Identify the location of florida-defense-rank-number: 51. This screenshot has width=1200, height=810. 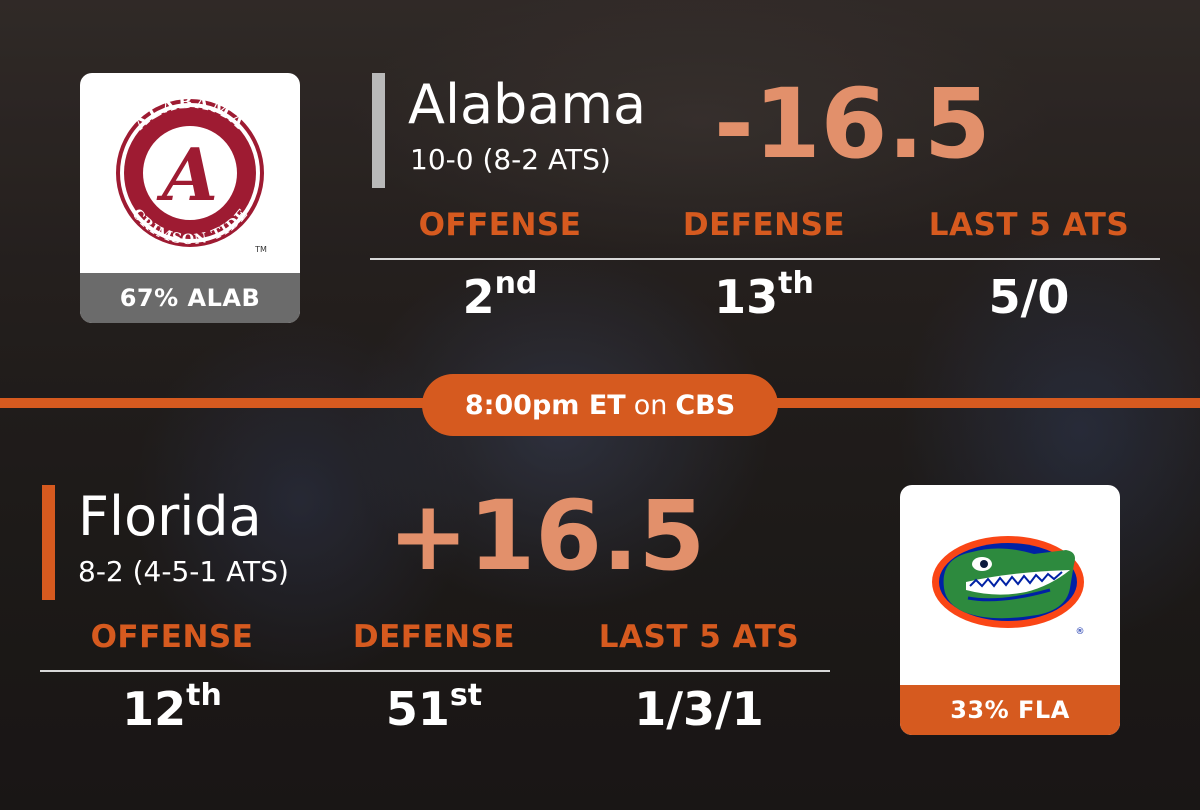
(417, 709).